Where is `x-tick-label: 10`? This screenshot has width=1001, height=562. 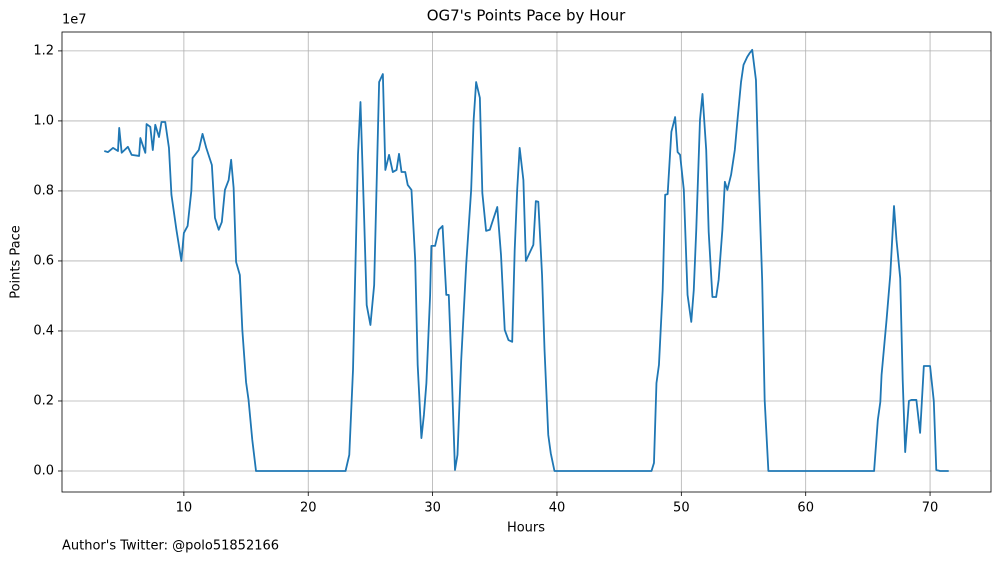 x-tick-label: 10 is located at coordinates (184, 508).